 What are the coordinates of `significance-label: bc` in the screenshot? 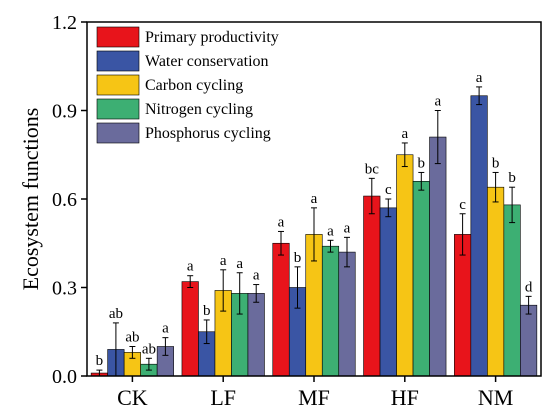 It's located at (372, 169).